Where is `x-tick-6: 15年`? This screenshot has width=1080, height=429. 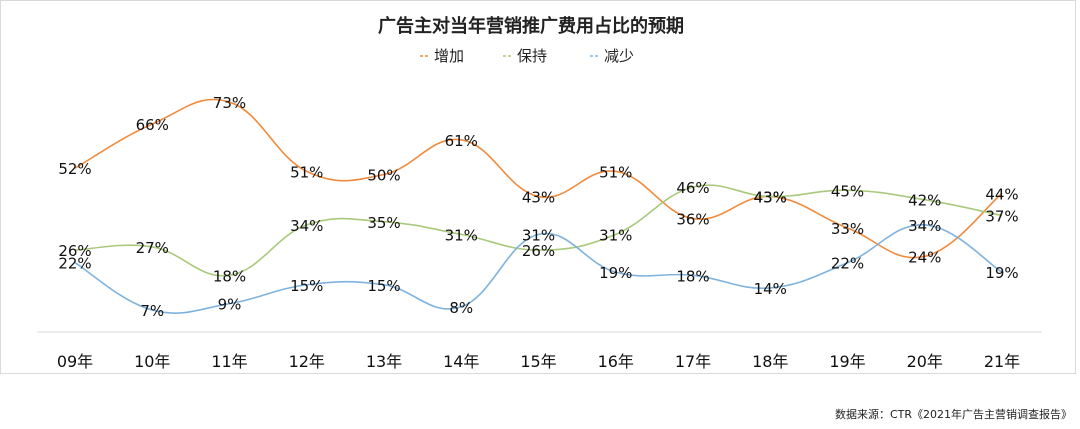
x-tick-6: 15年 is located at coordinates (538, 361).